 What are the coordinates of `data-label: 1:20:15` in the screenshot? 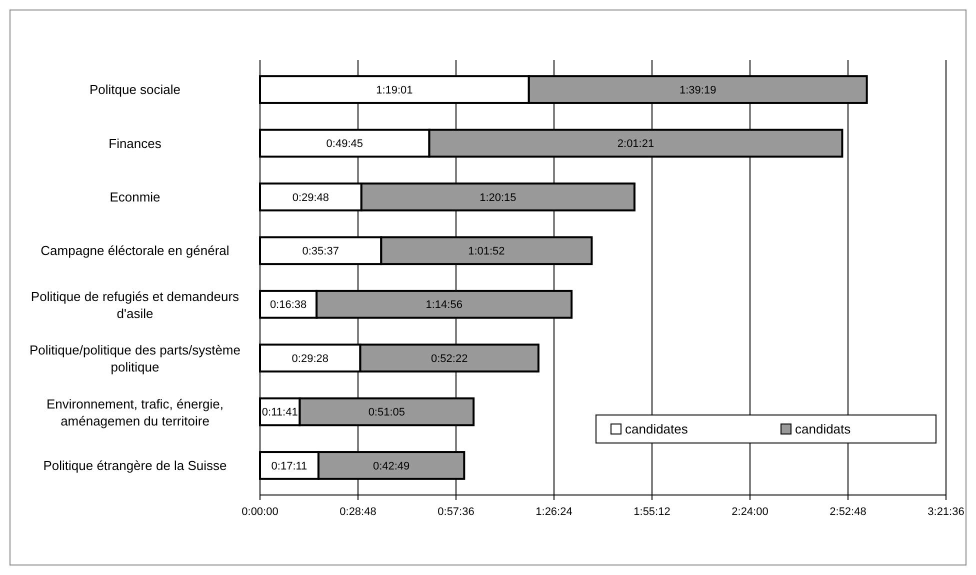 It's located at (498, 198).